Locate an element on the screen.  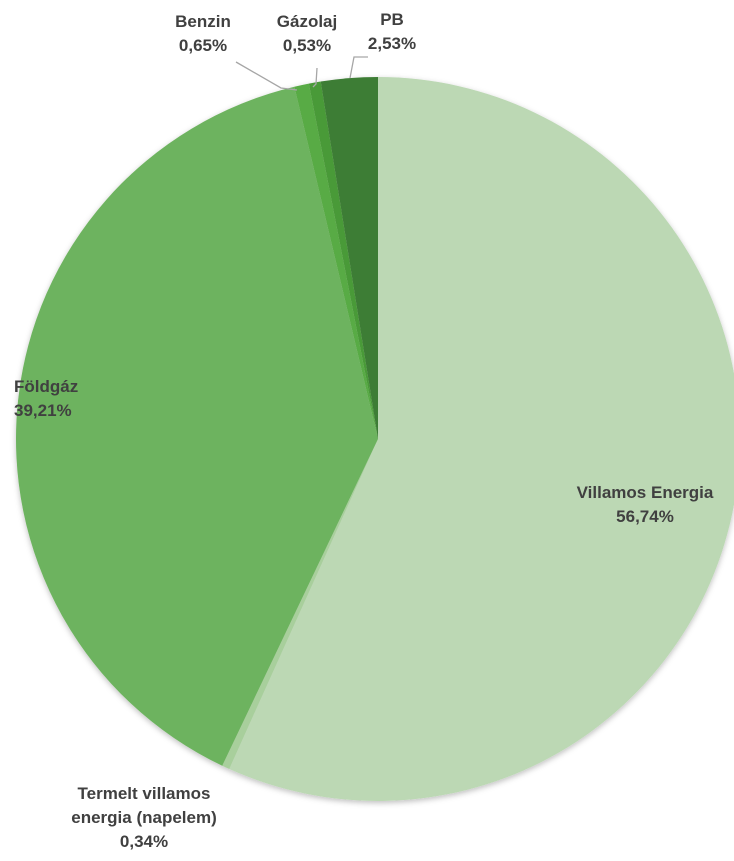
slice-name: Földgáz is located at coordinates (46, 386).